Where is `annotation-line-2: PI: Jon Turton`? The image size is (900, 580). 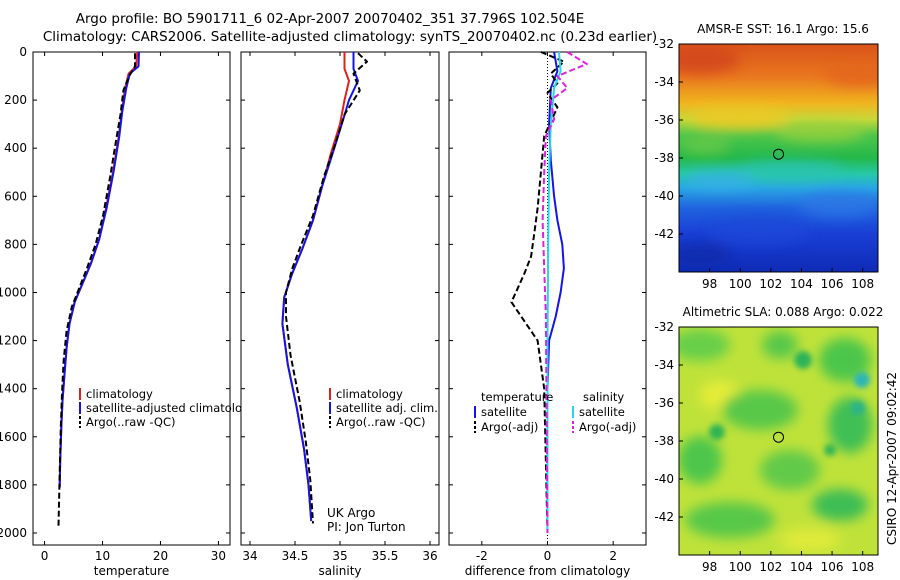 annotation-line-2: PI: Jon Turton is located at coordinates (366, 527).